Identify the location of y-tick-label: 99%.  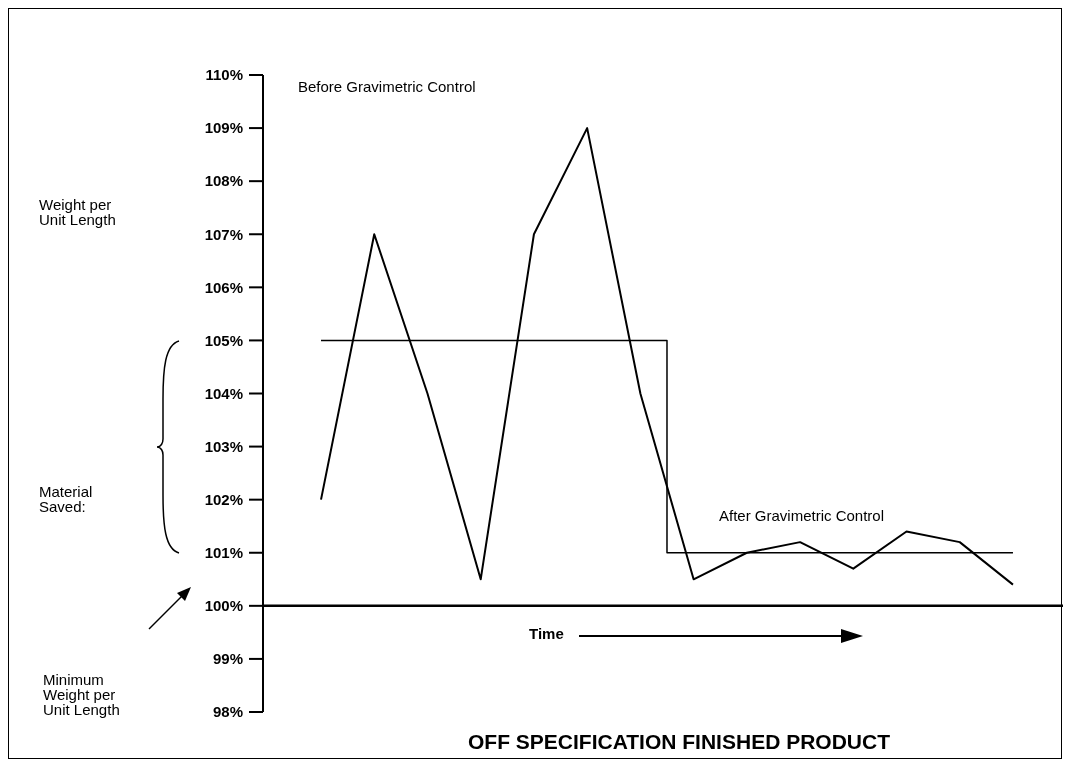
(227, 659).